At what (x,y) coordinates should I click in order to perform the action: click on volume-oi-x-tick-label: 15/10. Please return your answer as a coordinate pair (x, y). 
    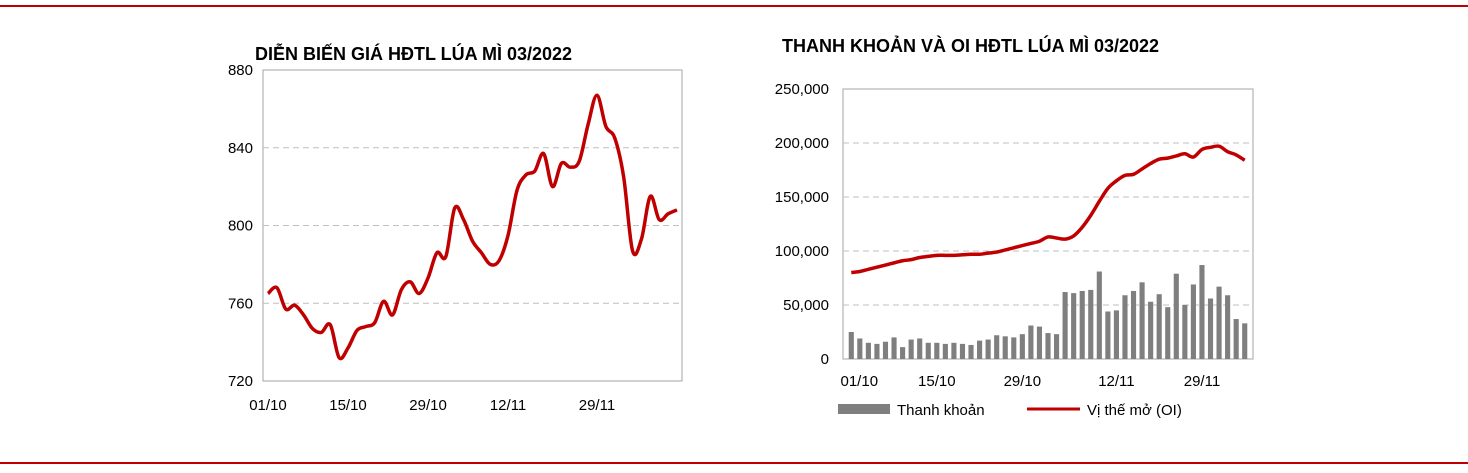
    Looking at the image, I should click on (937, 381).